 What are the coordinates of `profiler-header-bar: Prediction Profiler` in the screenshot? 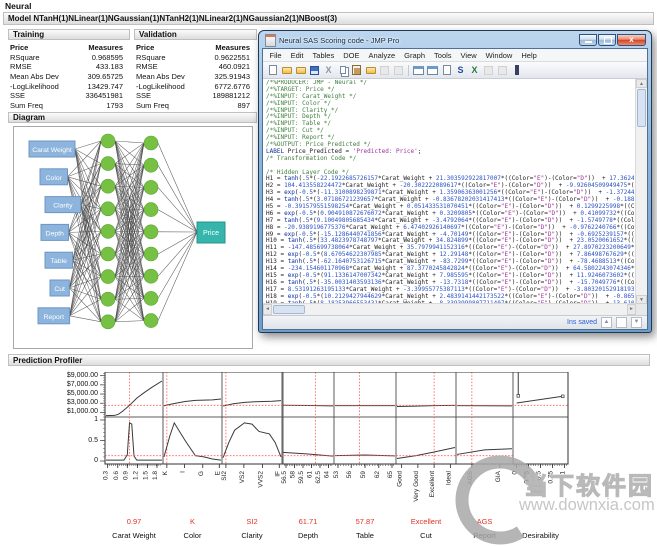 It's located at (329, 360).